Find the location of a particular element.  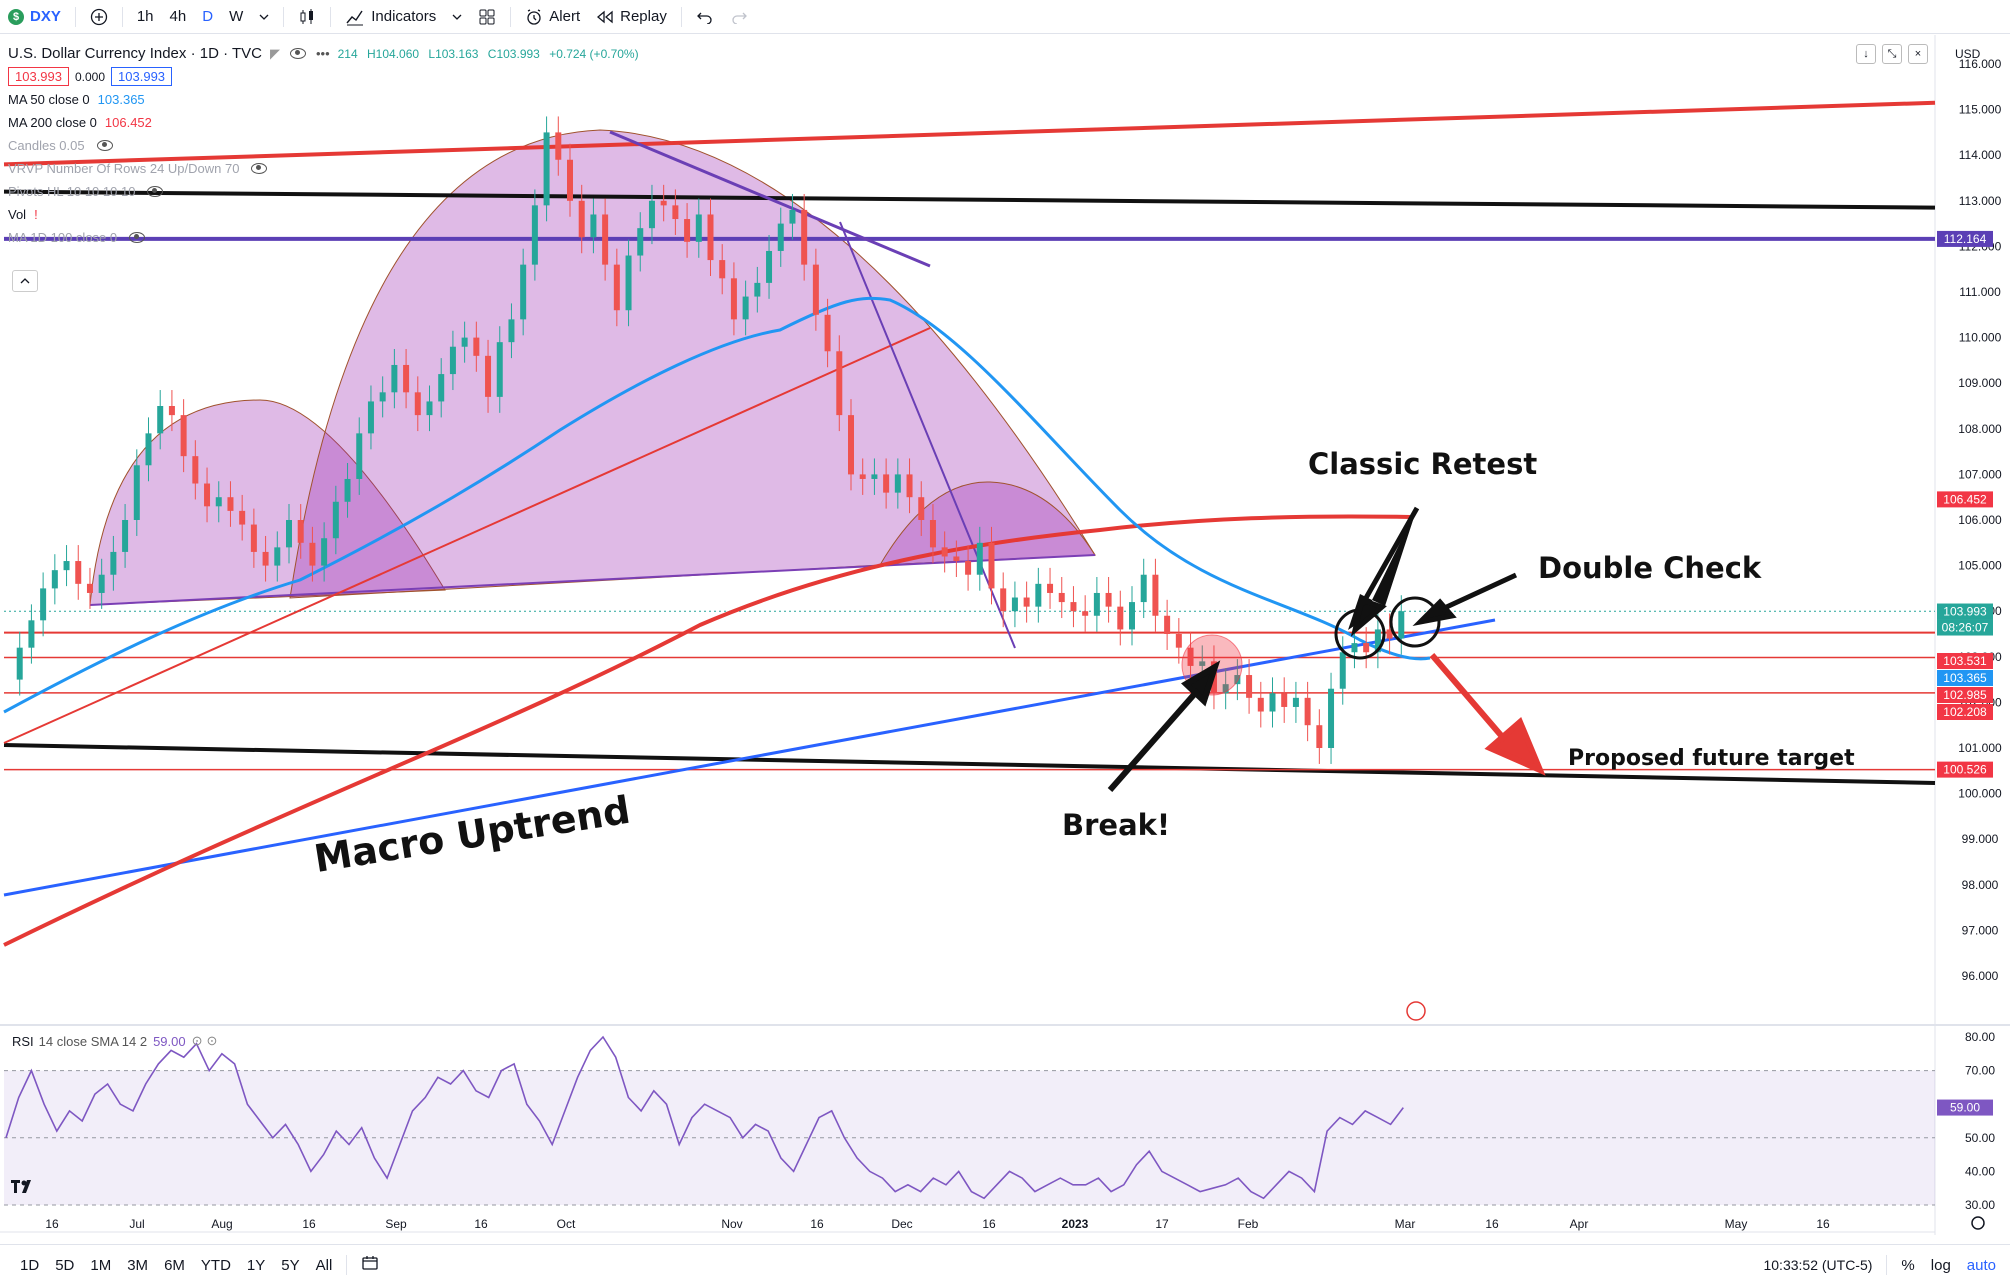

rsi-legend: RSI 14 close SMA 14 2 59.00 ⊙ ⊙ is located at coordinates (114, 1041).